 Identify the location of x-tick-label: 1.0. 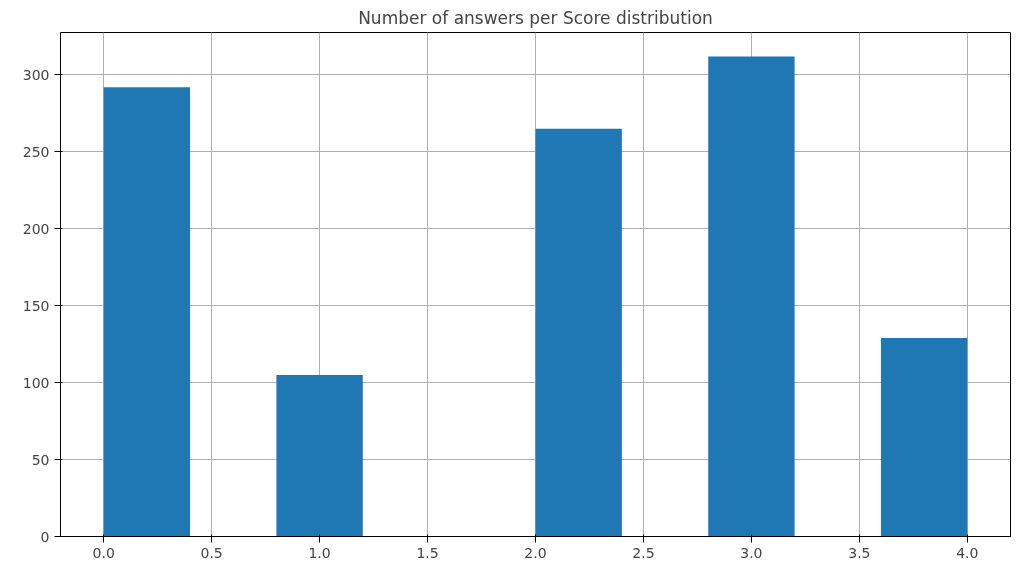
(319, 552).